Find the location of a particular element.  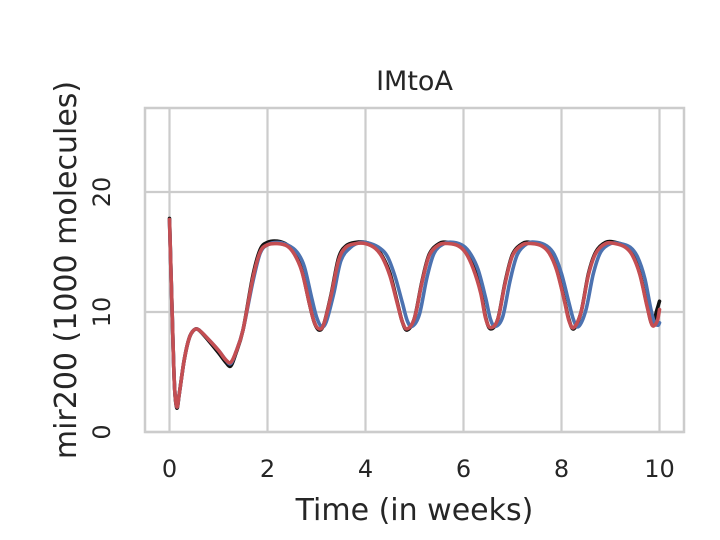

y-axis-ticks: 0 10 20 is located at coordinates (102, 308).